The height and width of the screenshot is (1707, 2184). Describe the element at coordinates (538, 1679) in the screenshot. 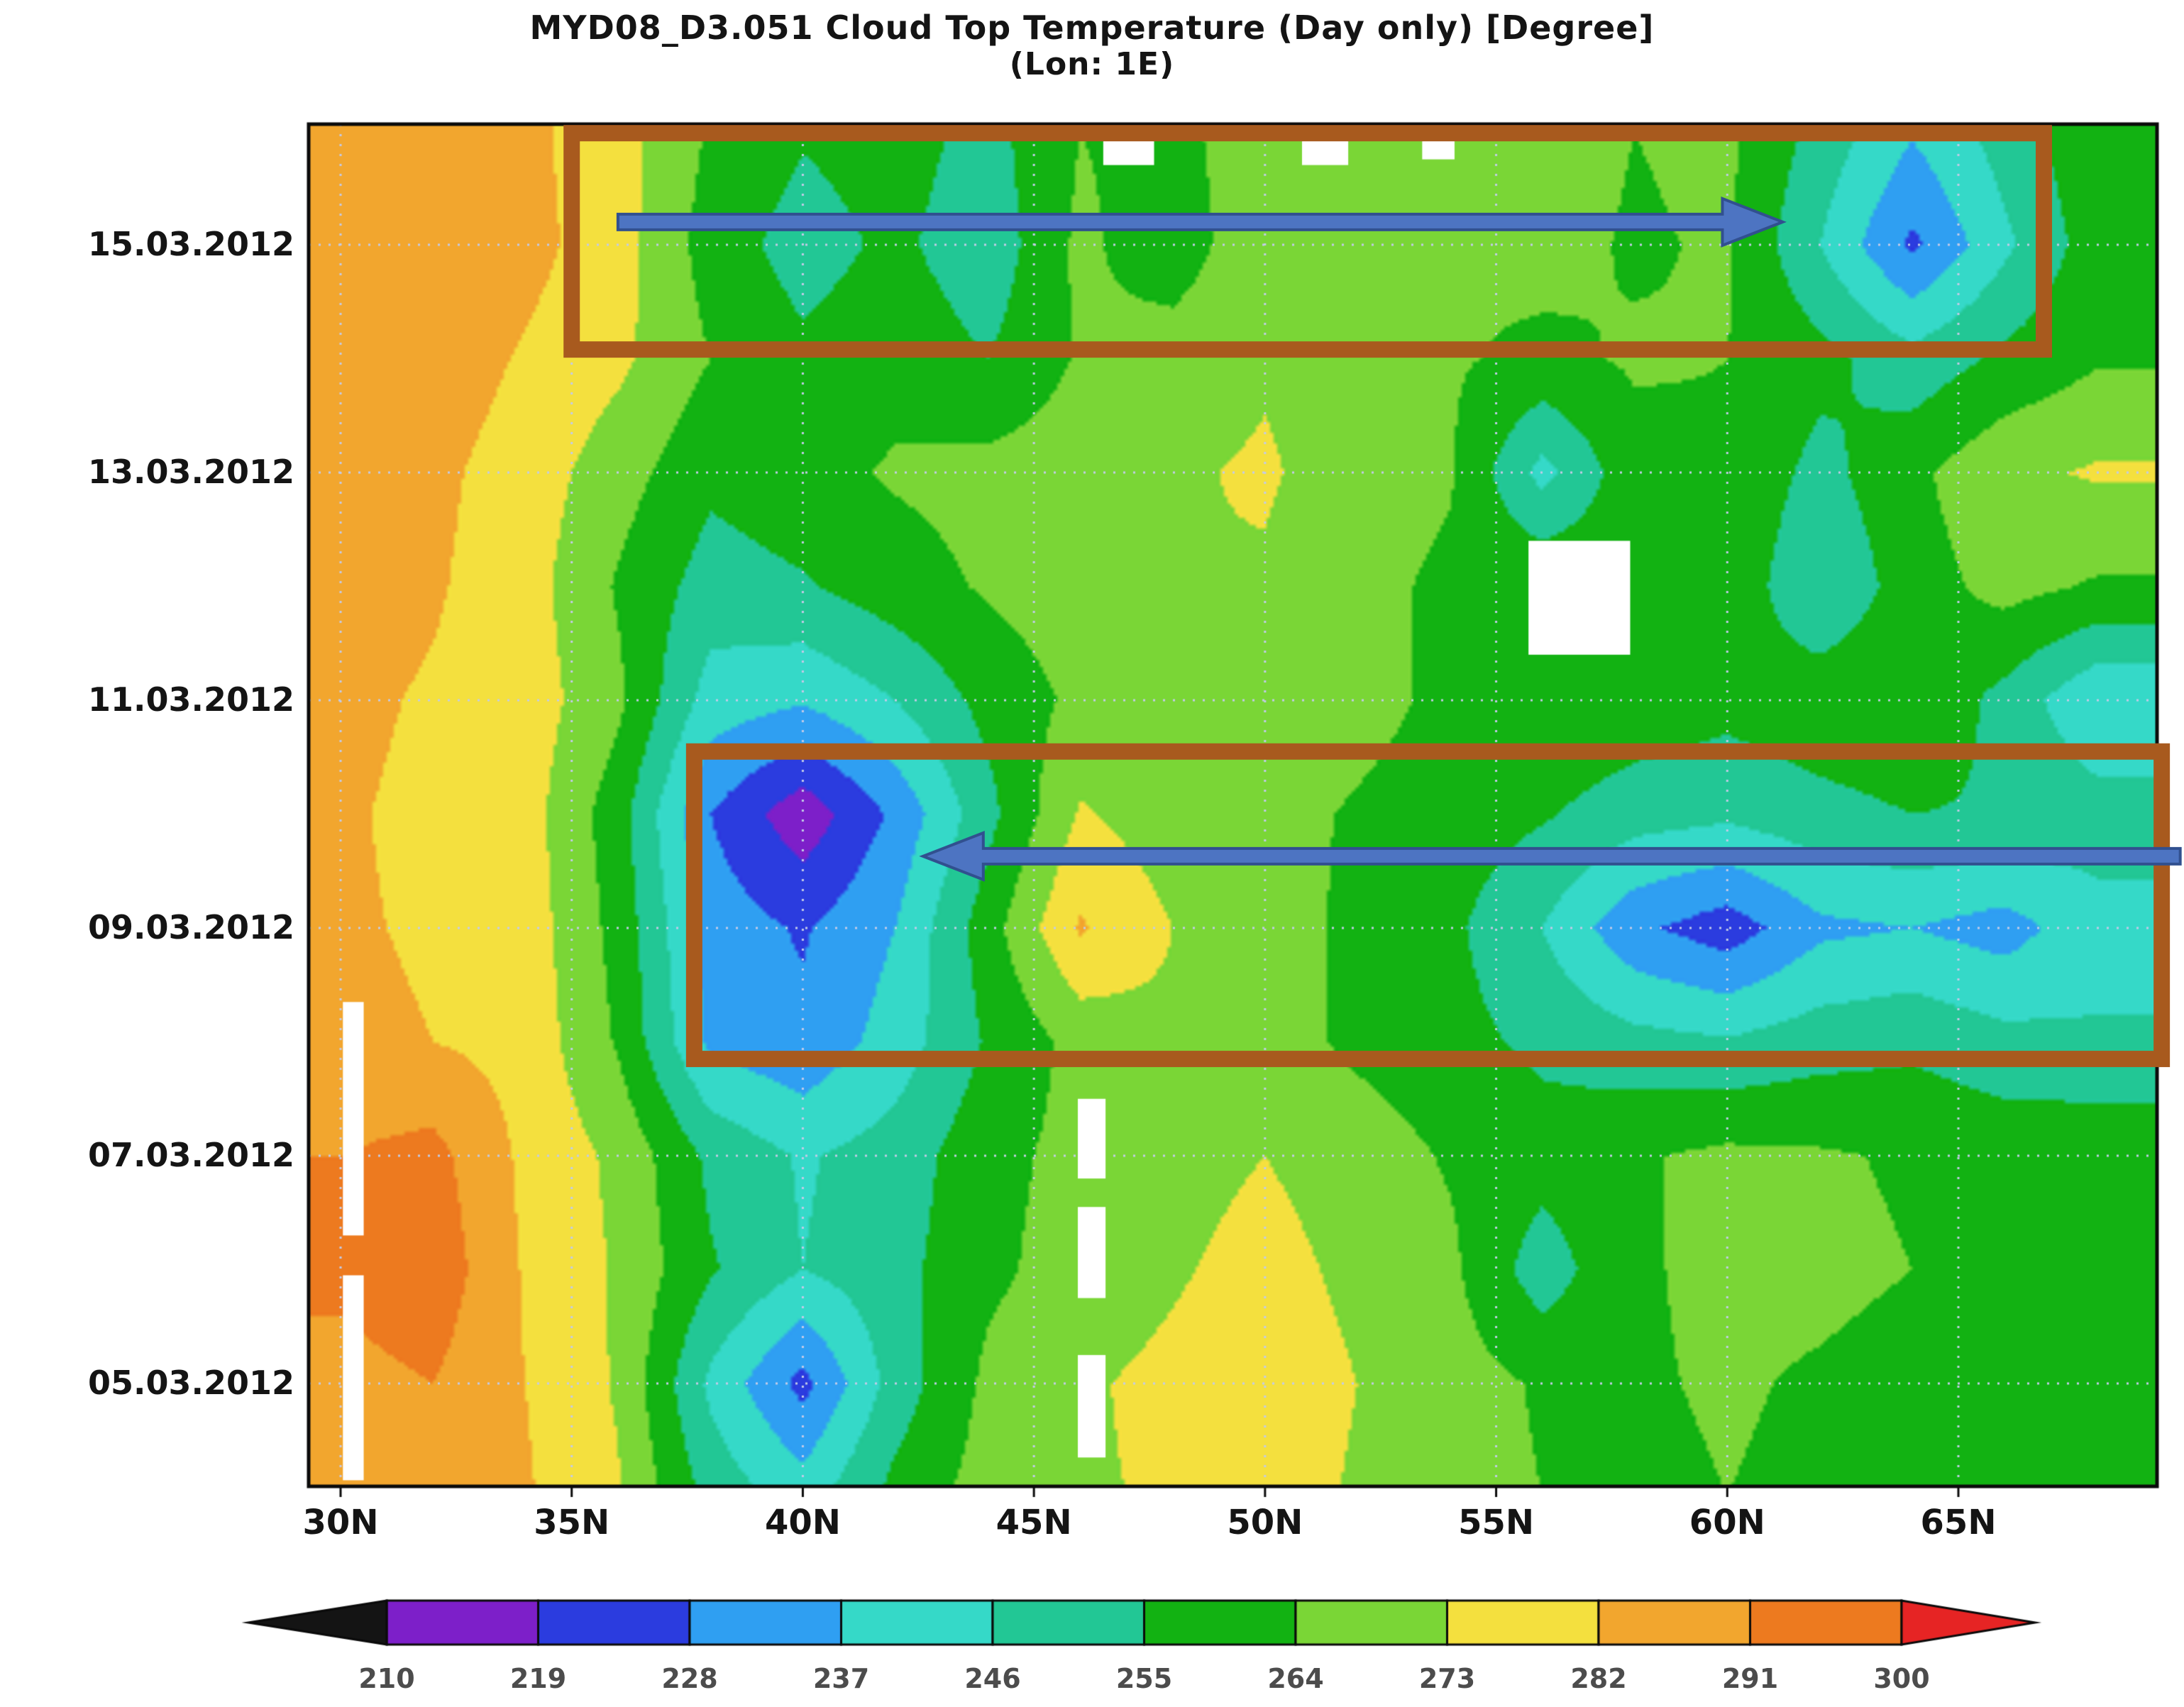

I see `colorbar-label: 219` at that location.